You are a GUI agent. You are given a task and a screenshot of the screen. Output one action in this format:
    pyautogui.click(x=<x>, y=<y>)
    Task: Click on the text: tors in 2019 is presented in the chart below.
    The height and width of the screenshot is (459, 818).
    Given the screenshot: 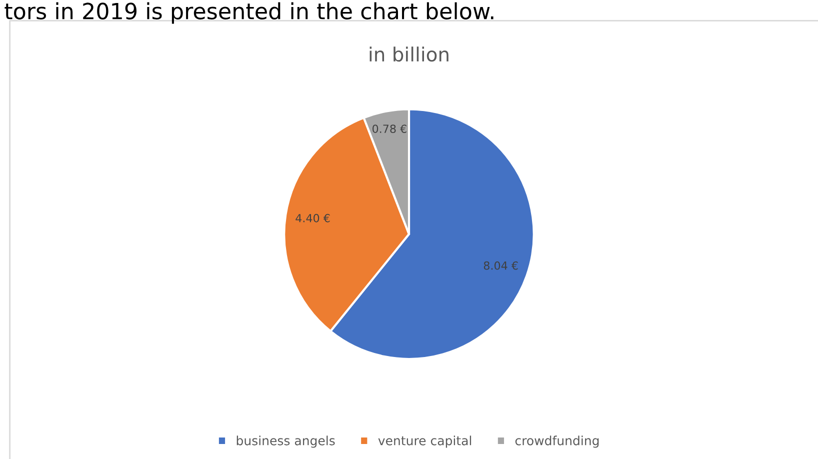 What is the action you would take?
    pyautogui.click(x=249, y=13)
    